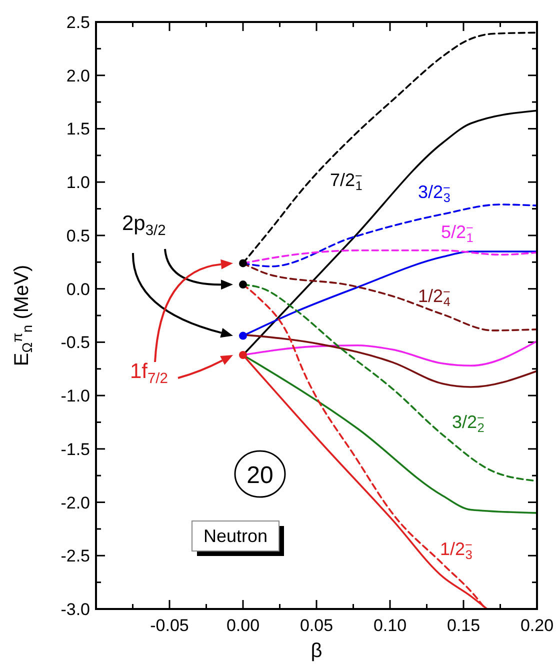 The height and width of the screenshot is (669, 560). What do you see at coordinates (78, 129) in the screenshot?
I see `y-tick-label: 1.5` at bounding box center [78, 129].